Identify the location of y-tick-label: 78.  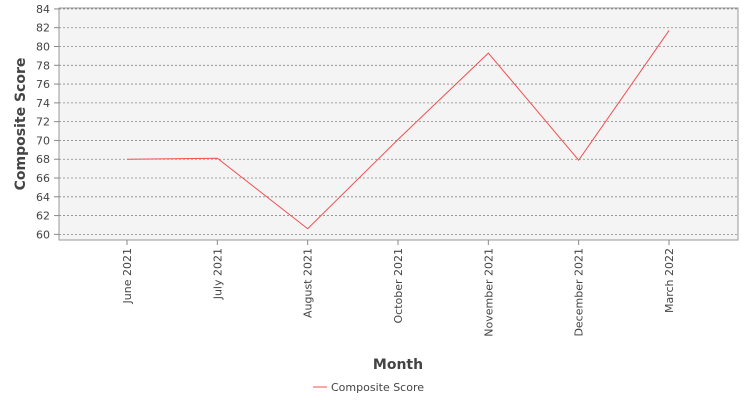
(43, 65).